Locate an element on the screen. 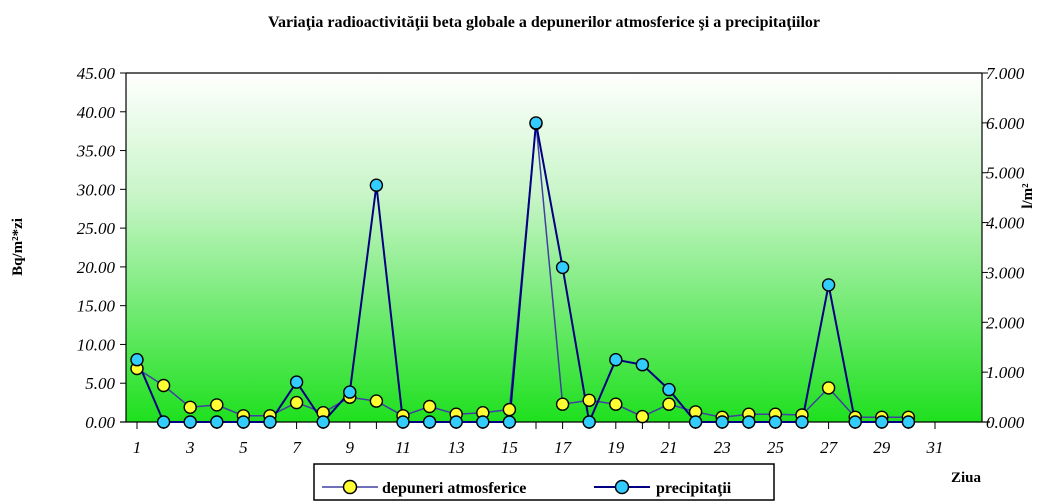 The height and width of the screenshot is (504, 1042). y-left-tick-label: 25.00 is located at coordinates (96, 228).